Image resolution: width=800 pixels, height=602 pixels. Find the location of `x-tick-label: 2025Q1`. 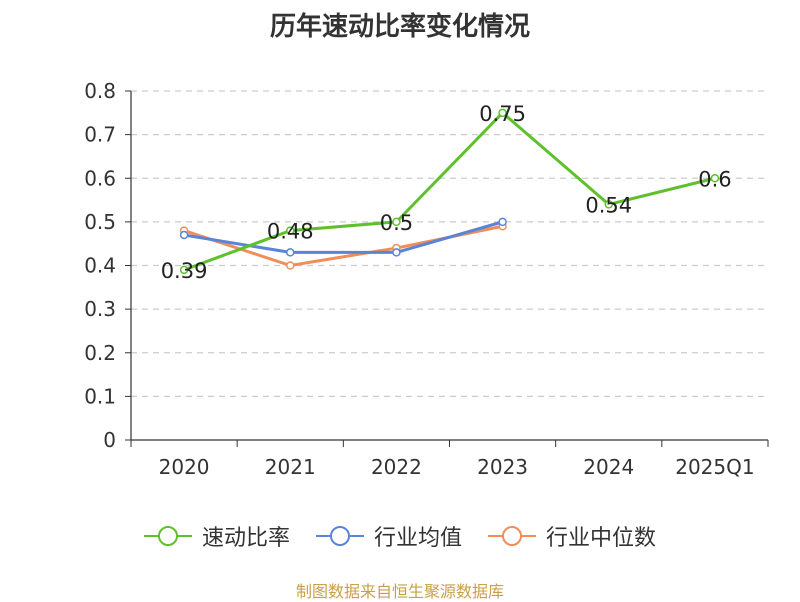

x-tick-label: 2025Q1 is located at coordinates (714, 467).